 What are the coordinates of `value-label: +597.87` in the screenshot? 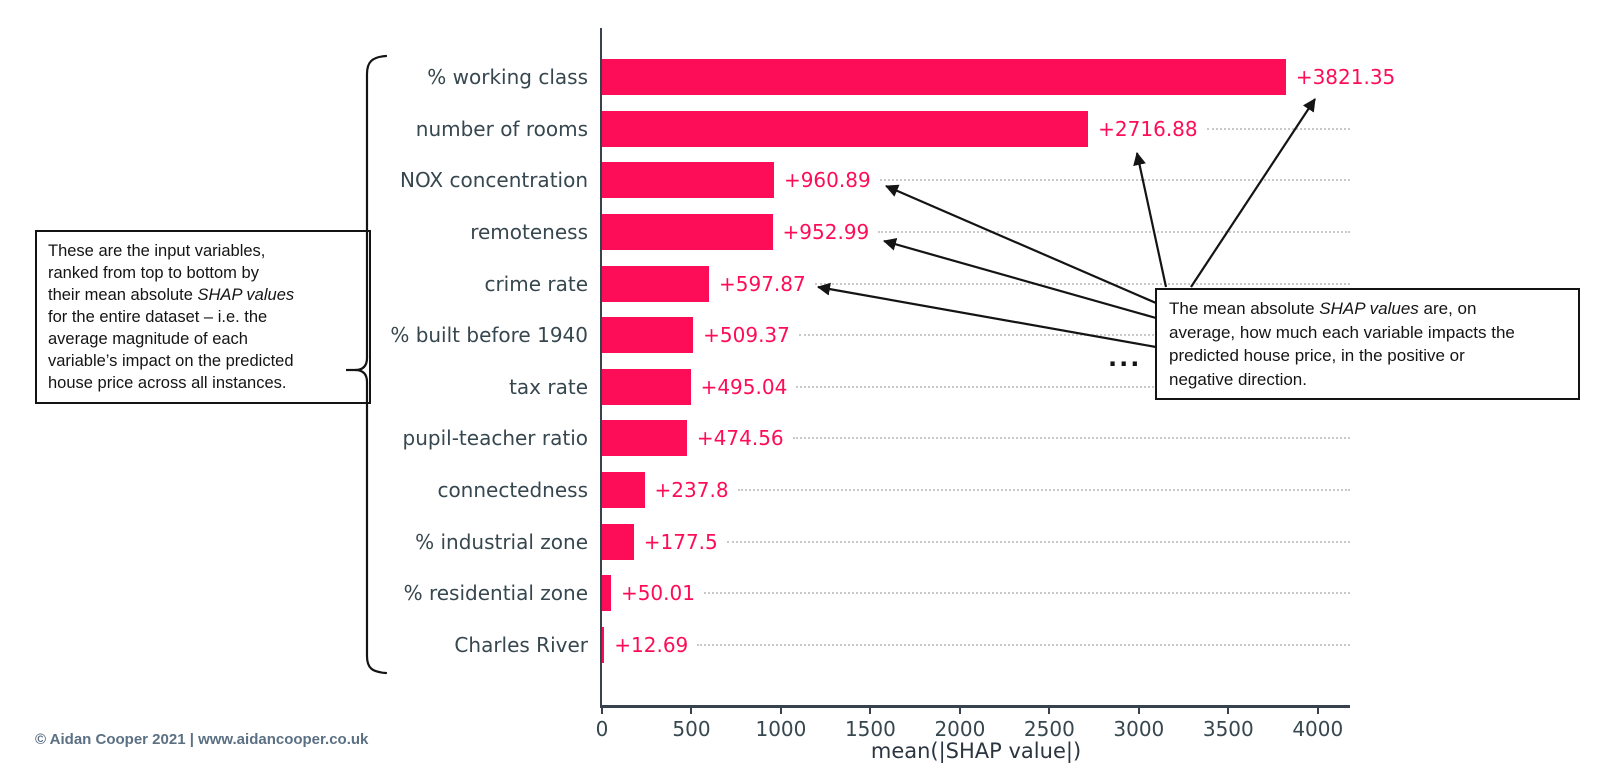 It's located at (762, 283).